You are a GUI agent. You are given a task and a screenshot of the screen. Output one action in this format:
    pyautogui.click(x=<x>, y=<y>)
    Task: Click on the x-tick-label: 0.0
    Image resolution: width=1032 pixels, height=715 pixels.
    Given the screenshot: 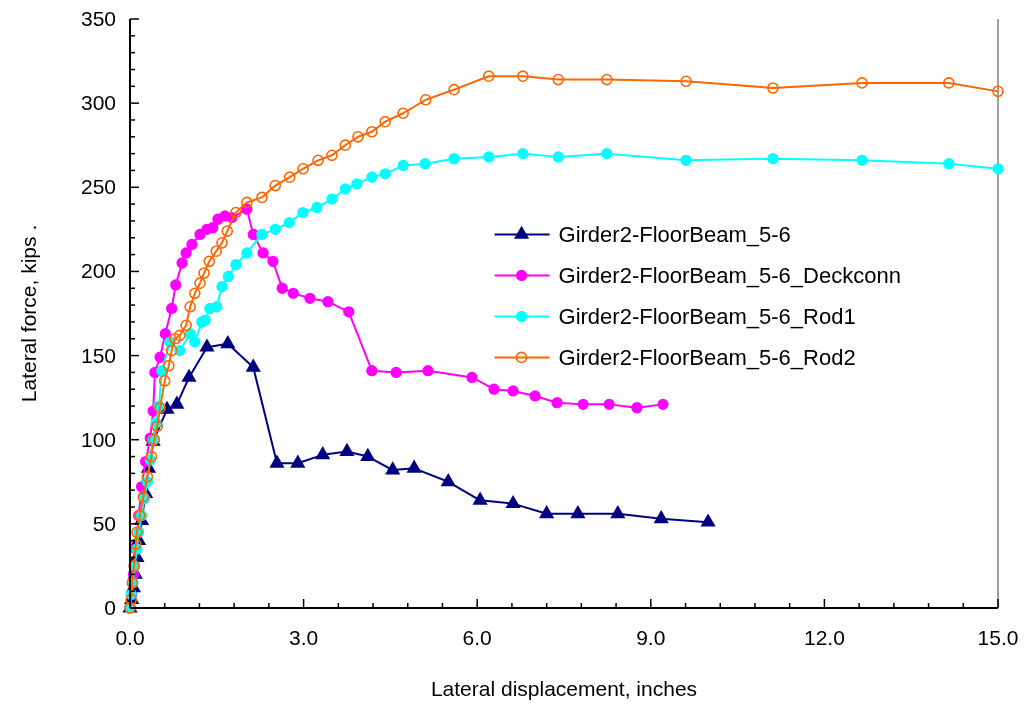 What is the action you would take?
    pyautogui.click(x=130, y=637)
    